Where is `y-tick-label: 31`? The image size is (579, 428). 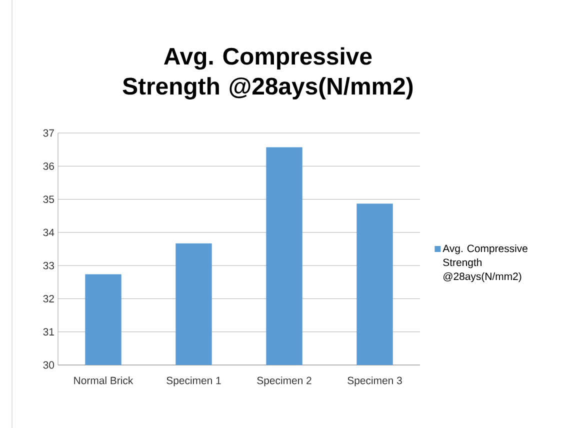 y-tick-label: 31 is located at coordinates (48, 332).